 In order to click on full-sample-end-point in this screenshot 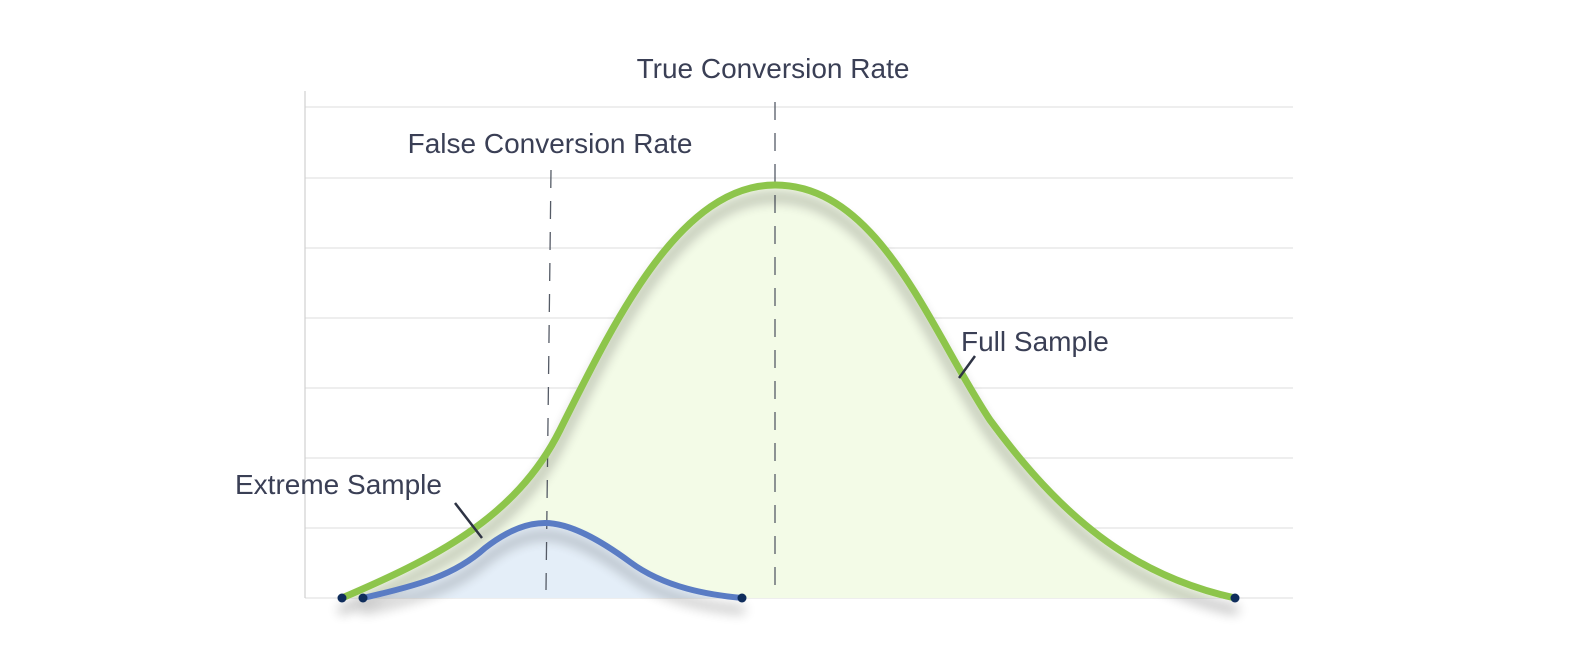, I will do `click(1235, 598)`.